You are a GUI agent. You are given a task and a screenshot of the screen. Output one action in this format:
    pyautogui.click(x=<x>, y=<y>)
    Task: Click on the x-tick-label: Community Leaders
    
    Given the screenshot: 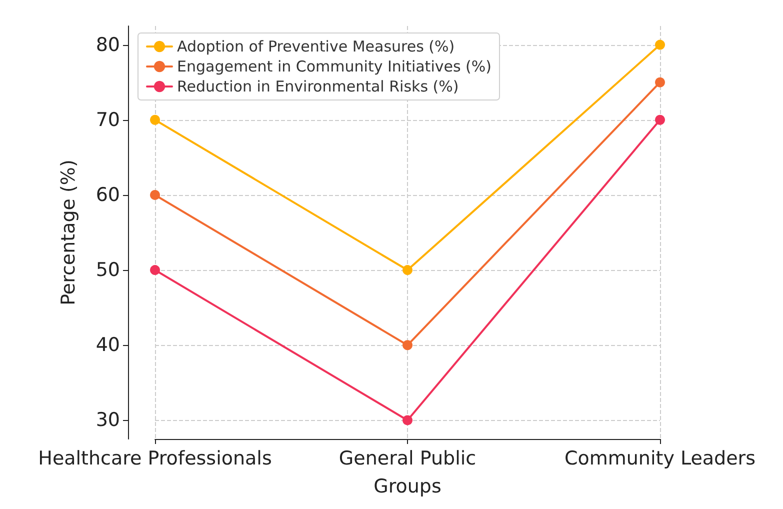 What is the action you would take?
    pyautogui.click(x=660, y=459)
    